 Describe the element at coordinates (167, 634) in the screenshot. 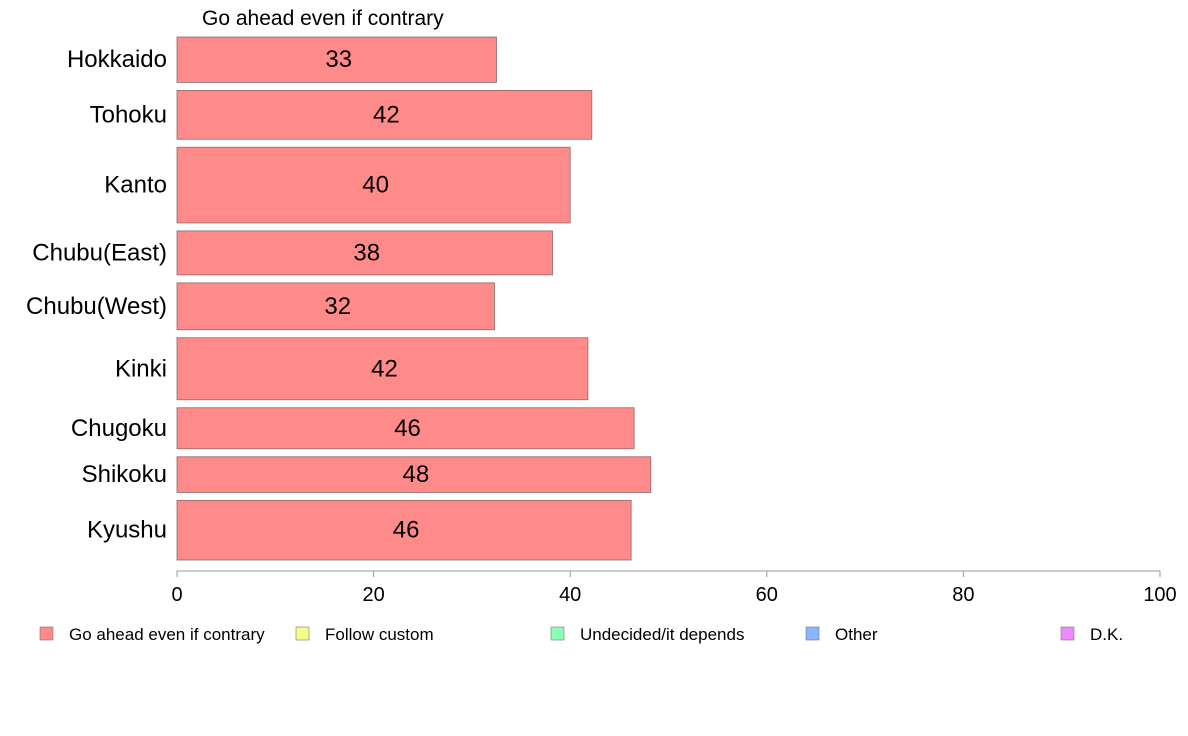

I see `legend-label: Go ahead even if contrary` at that location.